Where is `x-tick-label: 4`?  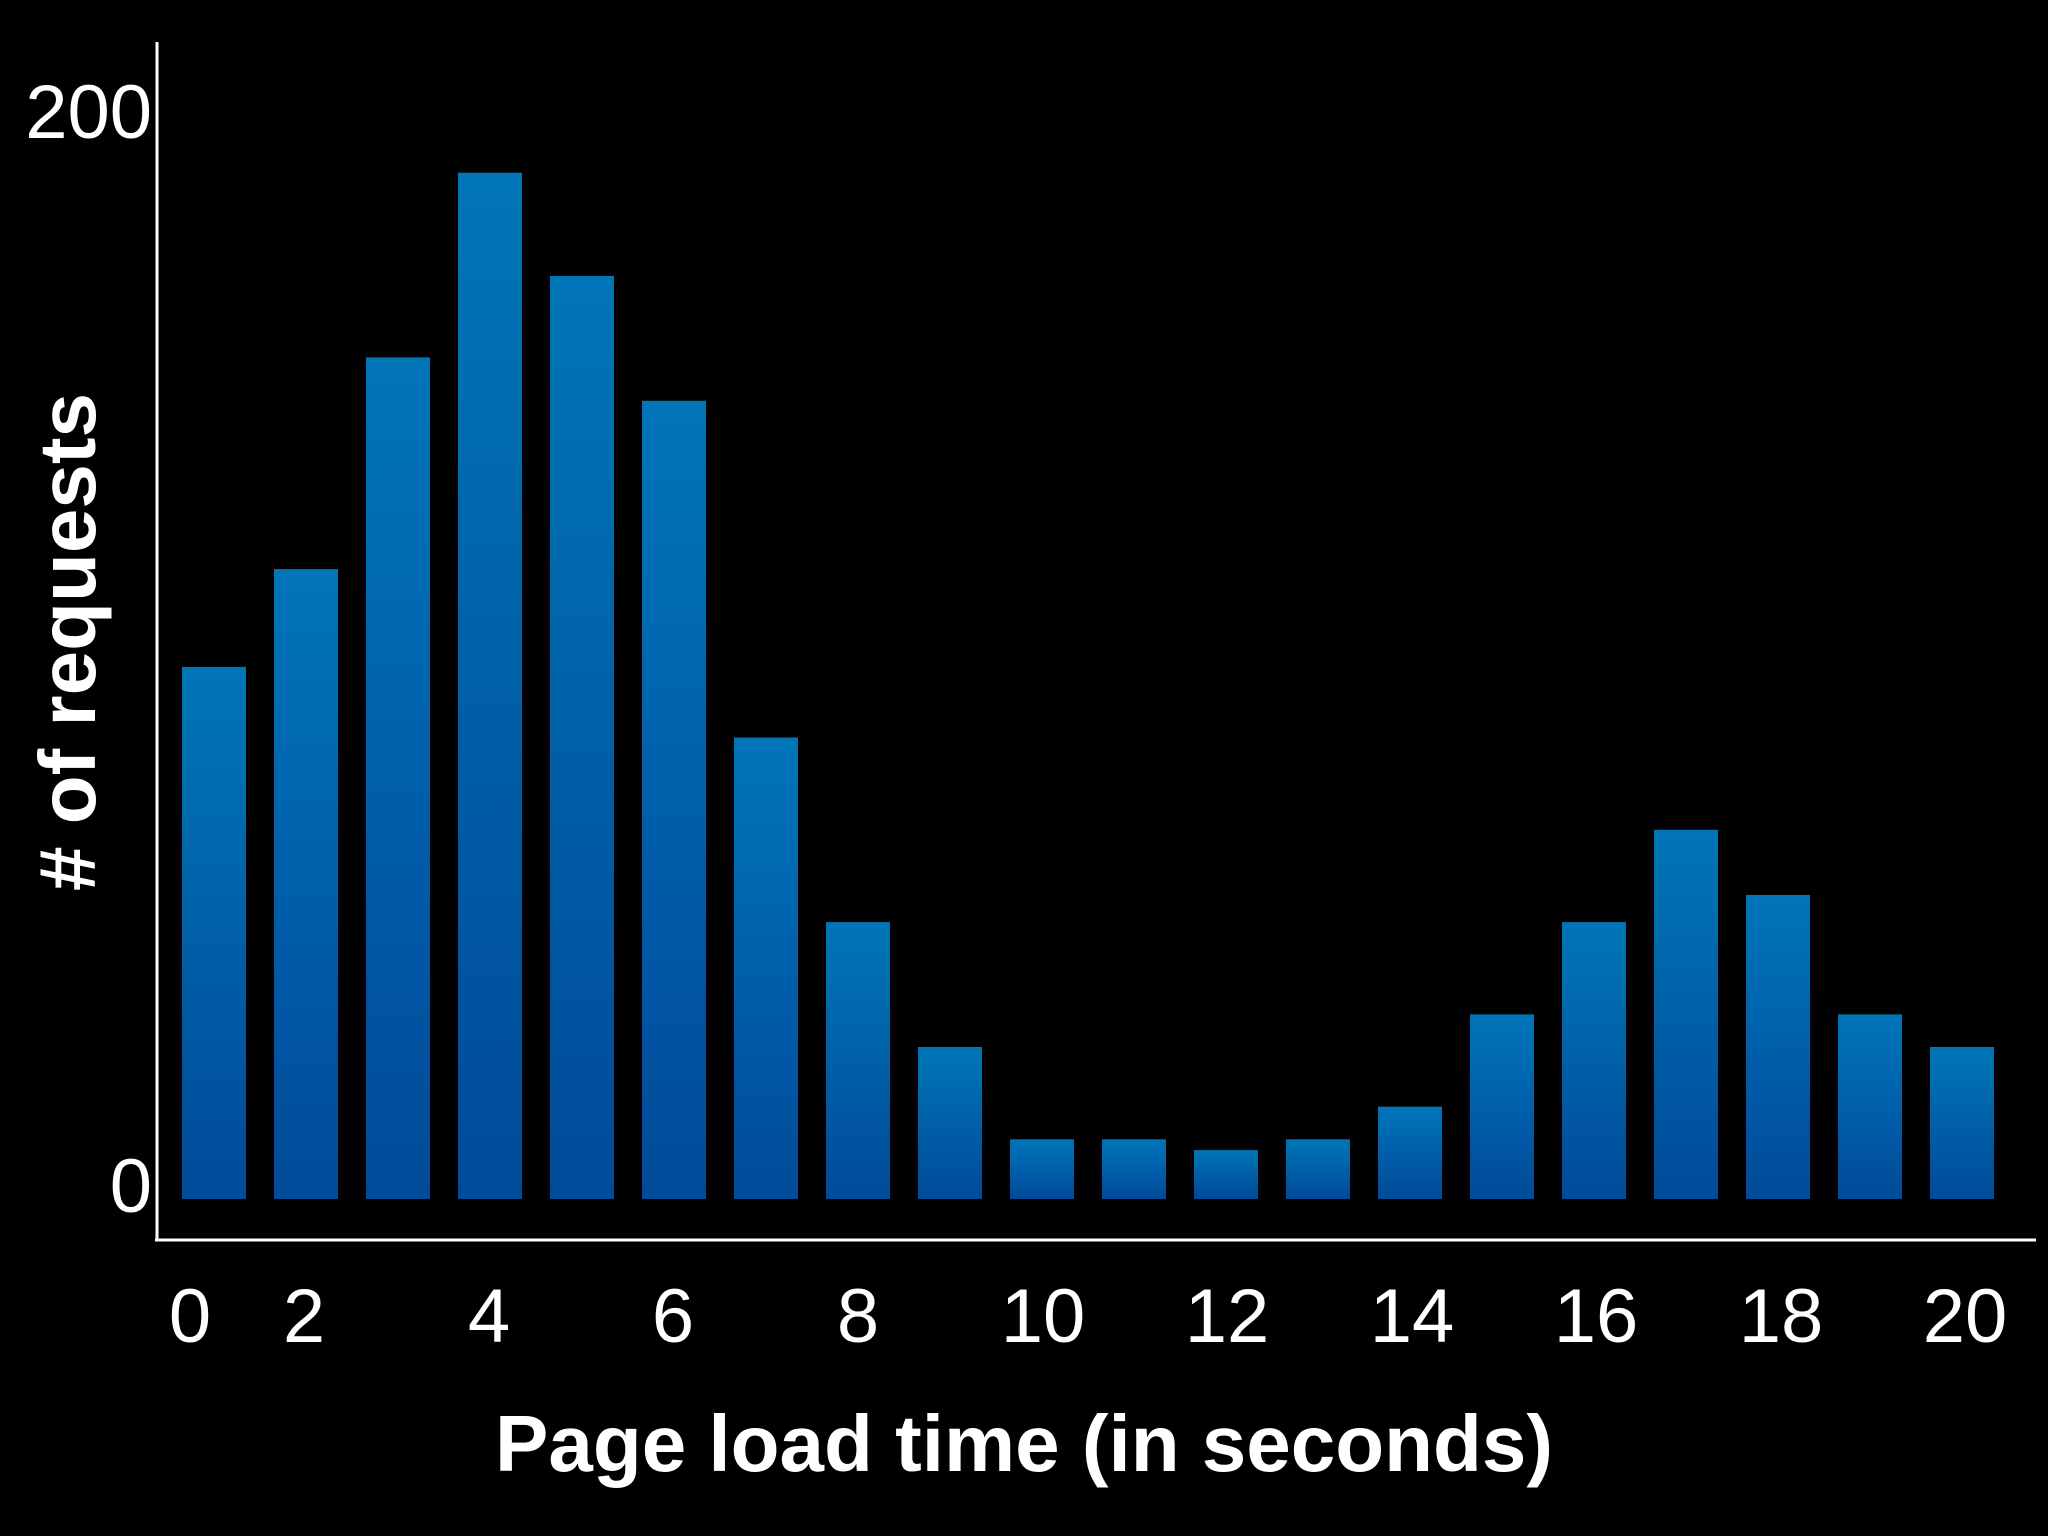
x-tick-label: 4 is located at coordinates (489, 1316).